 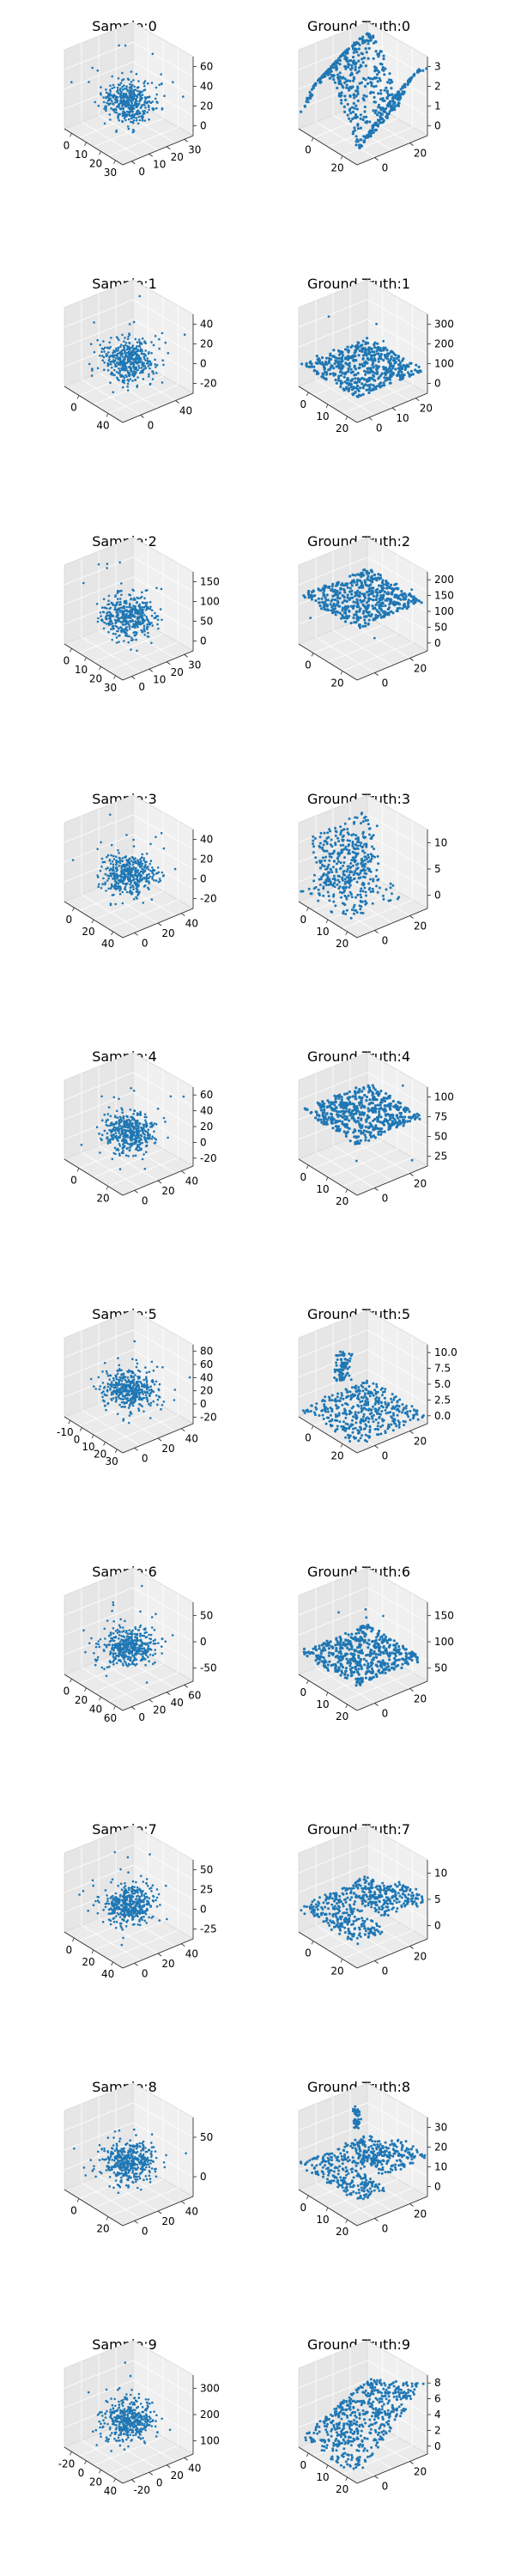 I want to click on y-tick-label: 20, so click(x=177, y=672).